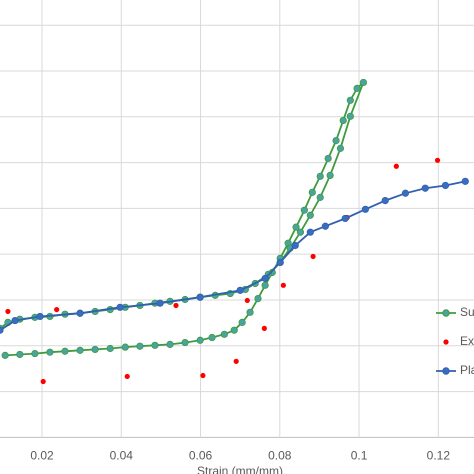  I want to click on legend-label: Ex, so click(467, 341).